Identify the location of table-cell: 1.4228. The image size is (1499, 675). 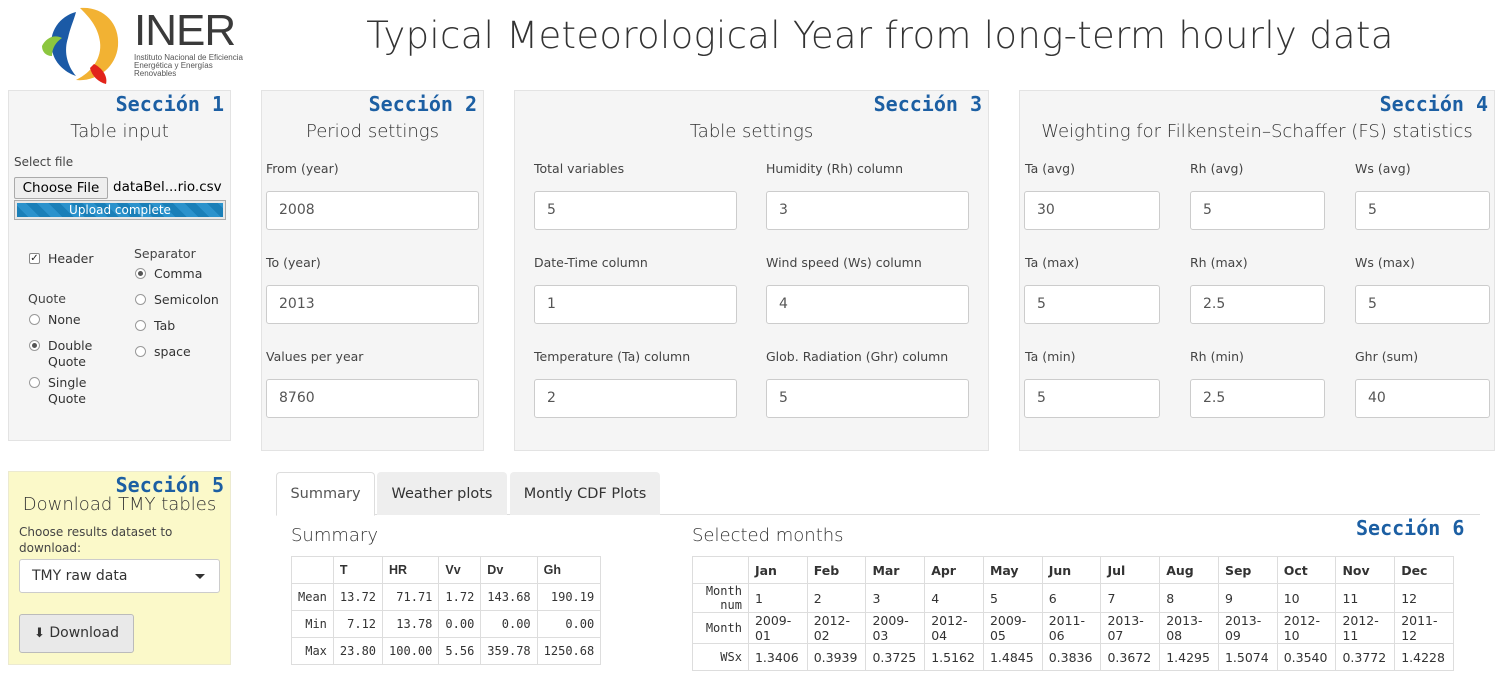
(1424, 657).